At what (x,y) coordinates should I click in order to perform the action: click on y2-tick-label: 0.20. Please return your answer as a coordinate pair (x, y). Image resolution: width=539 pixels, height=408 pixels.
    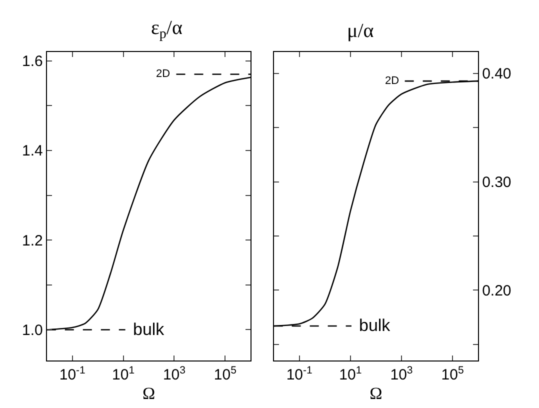
    Looking at the image, I should click on (497, 291).